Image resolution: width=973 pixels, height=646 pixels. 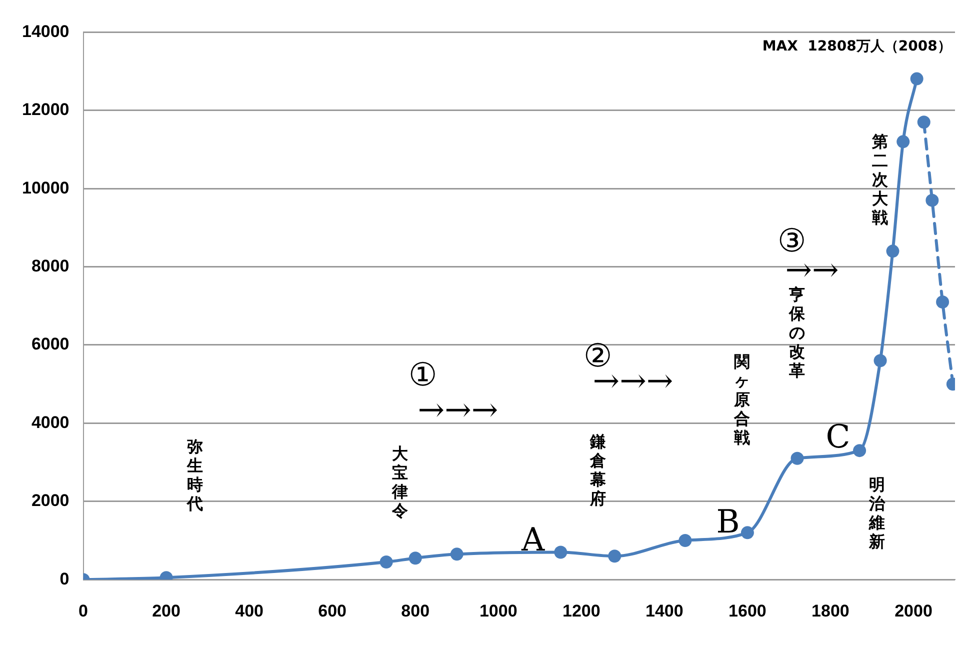 I want to click on y-tick-label: 10000, so click(x=46, y=188).